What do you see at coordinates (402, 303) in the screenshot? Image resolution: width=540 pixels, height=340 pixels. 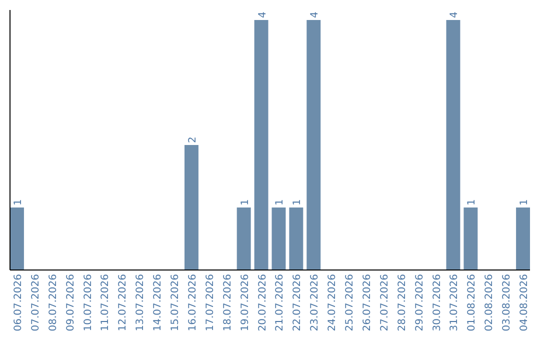 I see `x-tick-label: 28.07.2026` at bounding box center [402, 303].